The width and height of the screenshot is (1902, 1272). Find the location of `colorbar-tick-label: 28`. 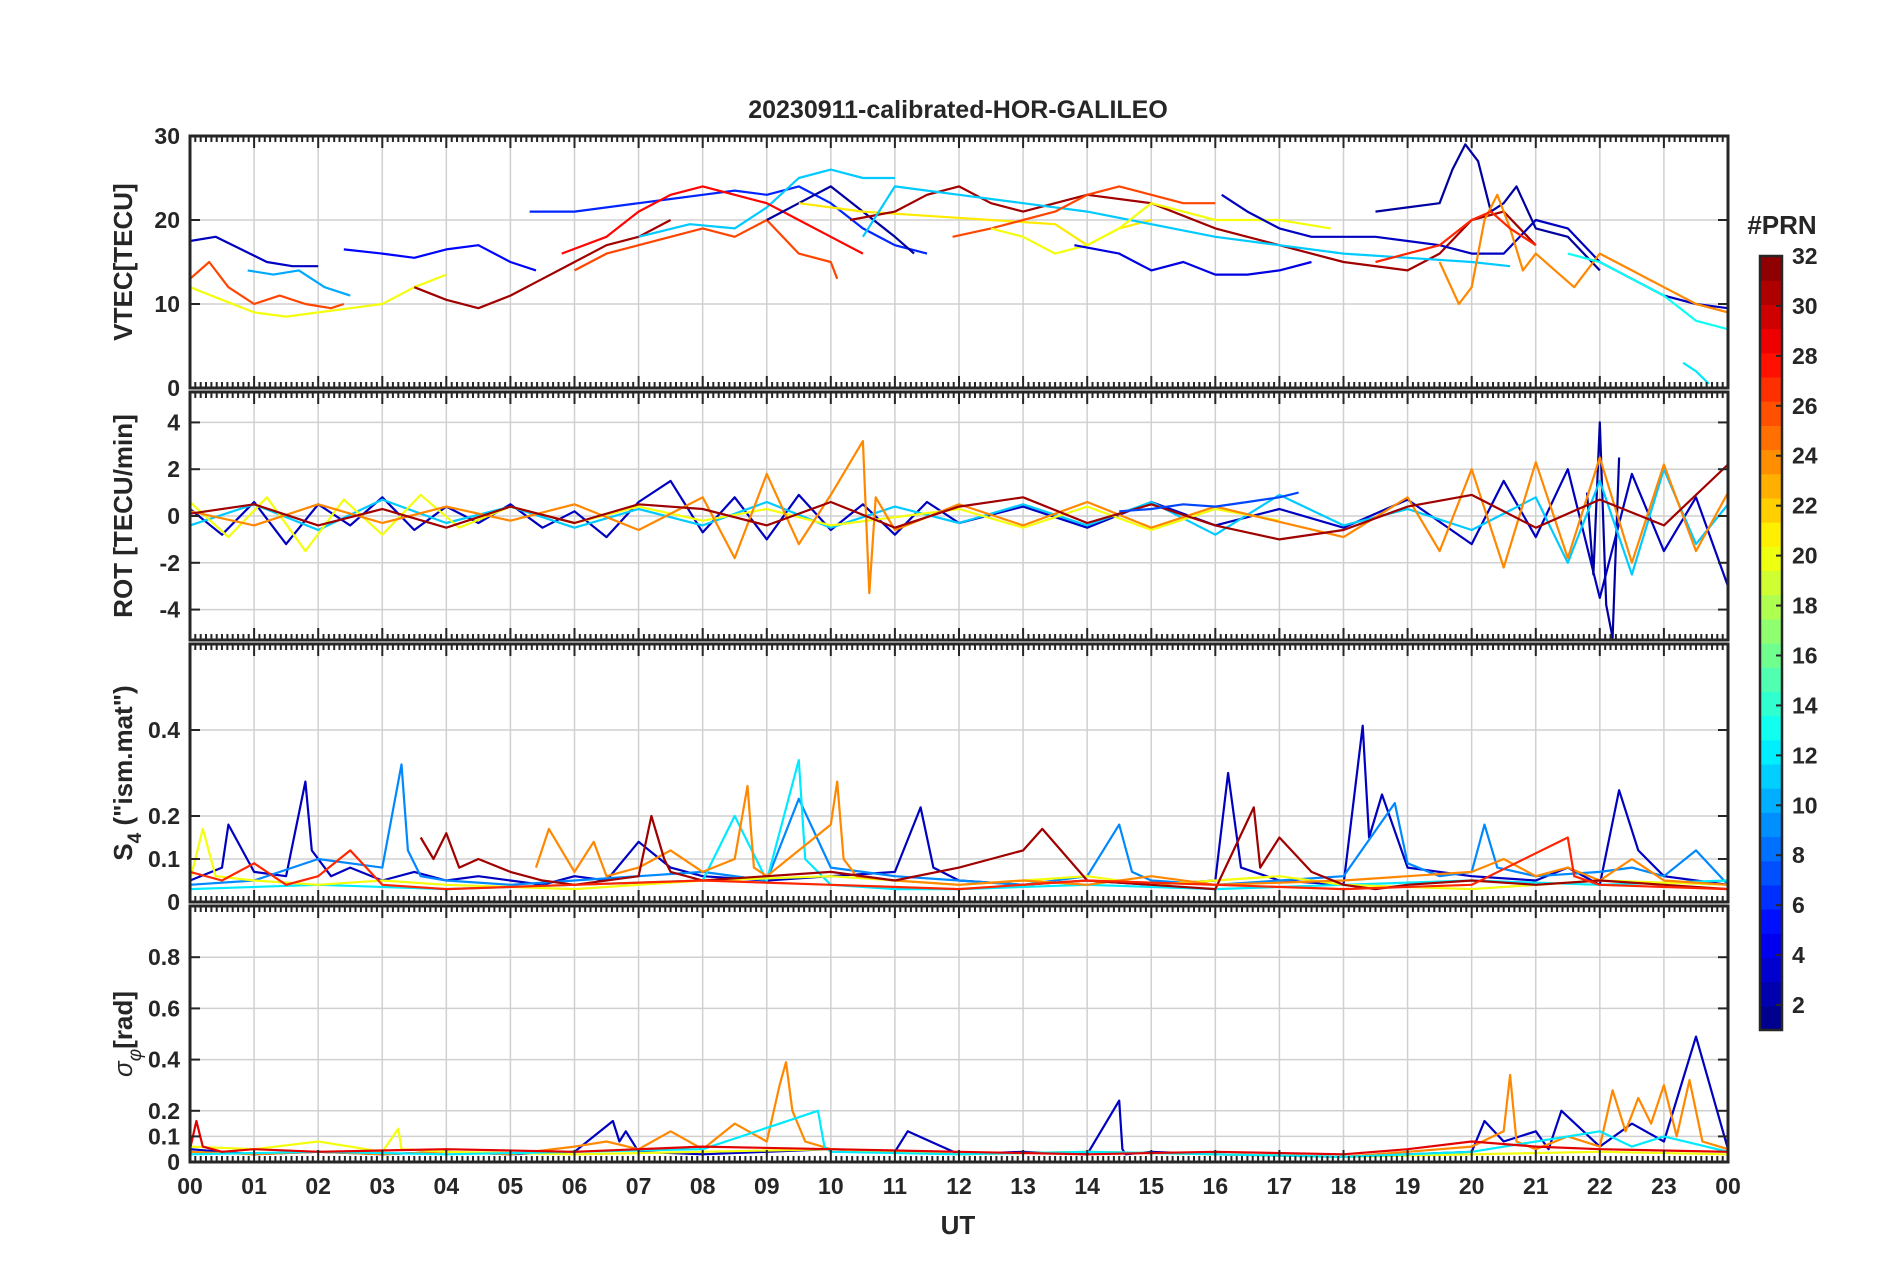

colorbar-tick-label: 28 is located at coordinates (1805, 356).